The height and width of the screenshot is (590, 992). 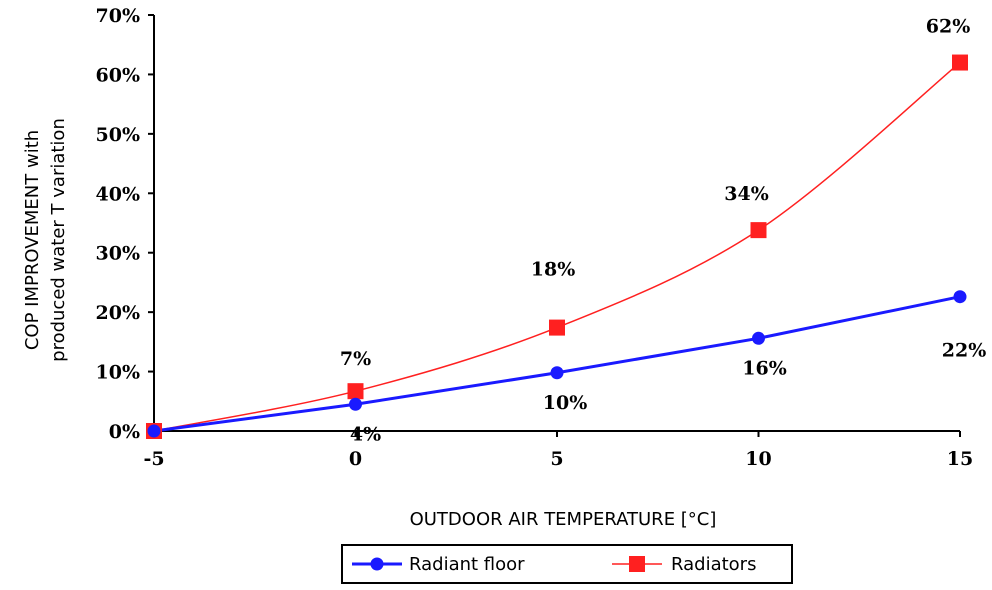 I want to click on legend-label-radiant-floor: Radiant floor, so click(x=467, y=564).